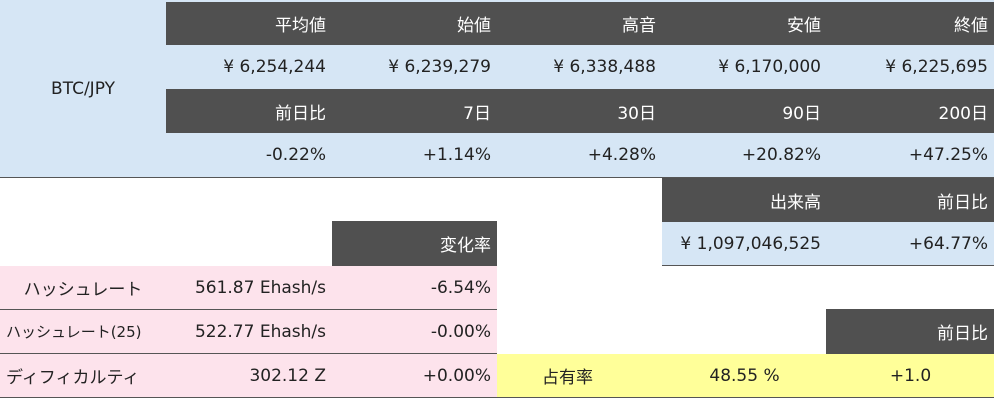  I want to click on header-volume: 出来高, so click(744, 200).